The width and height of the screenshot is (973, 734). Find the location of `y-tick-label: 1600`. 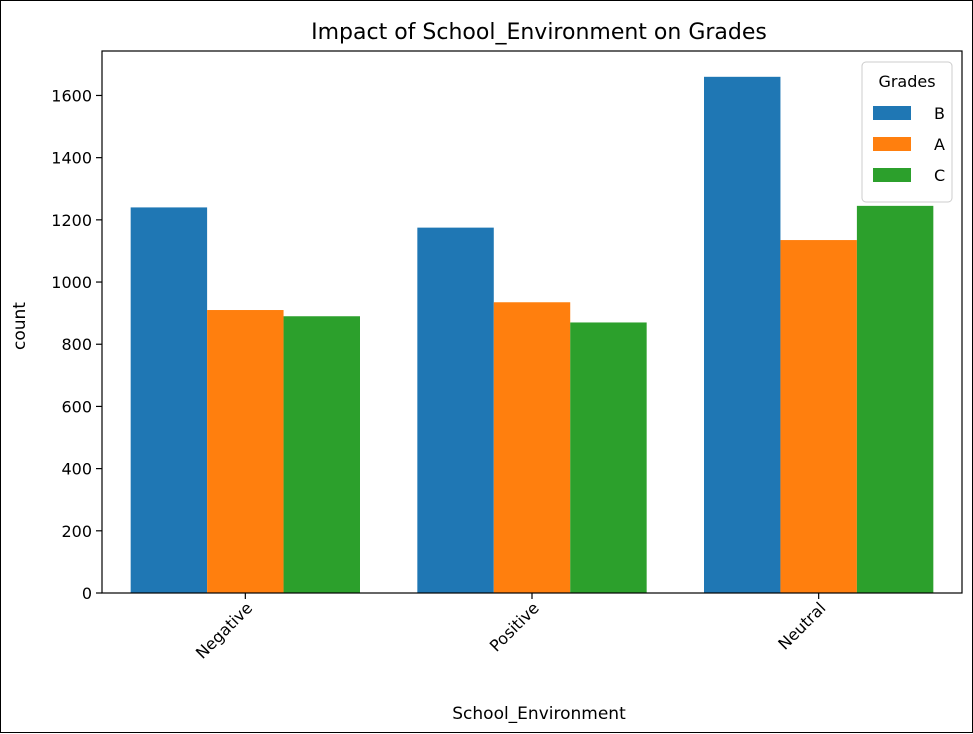

y-tick-label: 1600 is located at coordinates (71, 95).